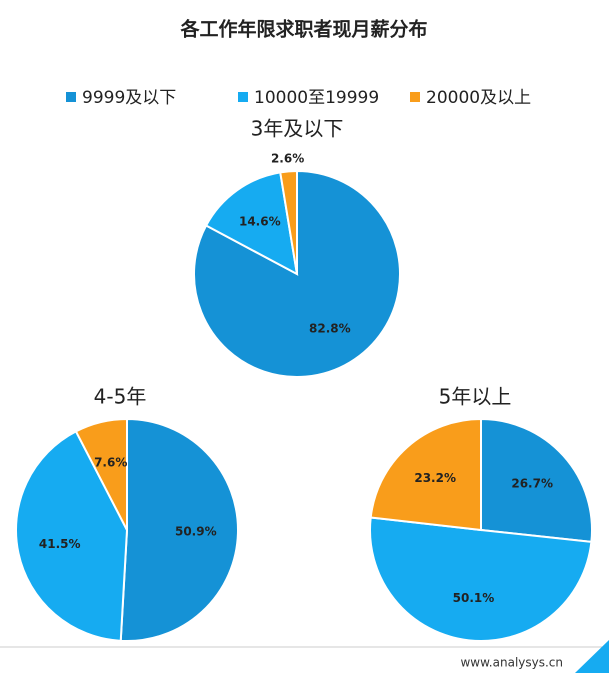  Describe the element at coordinates (297, 129) in the screenshot. I see `pie-title: 3年及以下` at that location.